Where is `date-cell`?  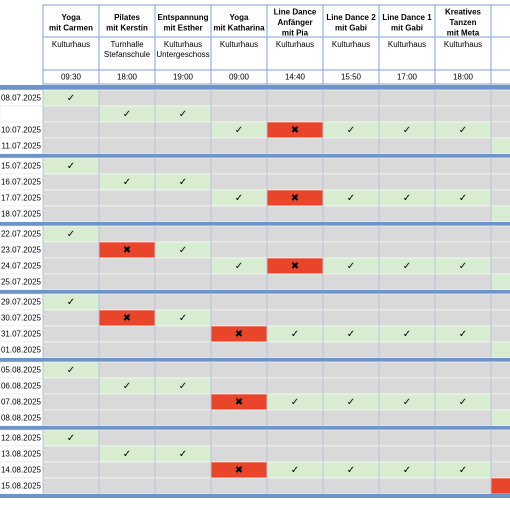 date-cell is located at coordinates (22, 114).